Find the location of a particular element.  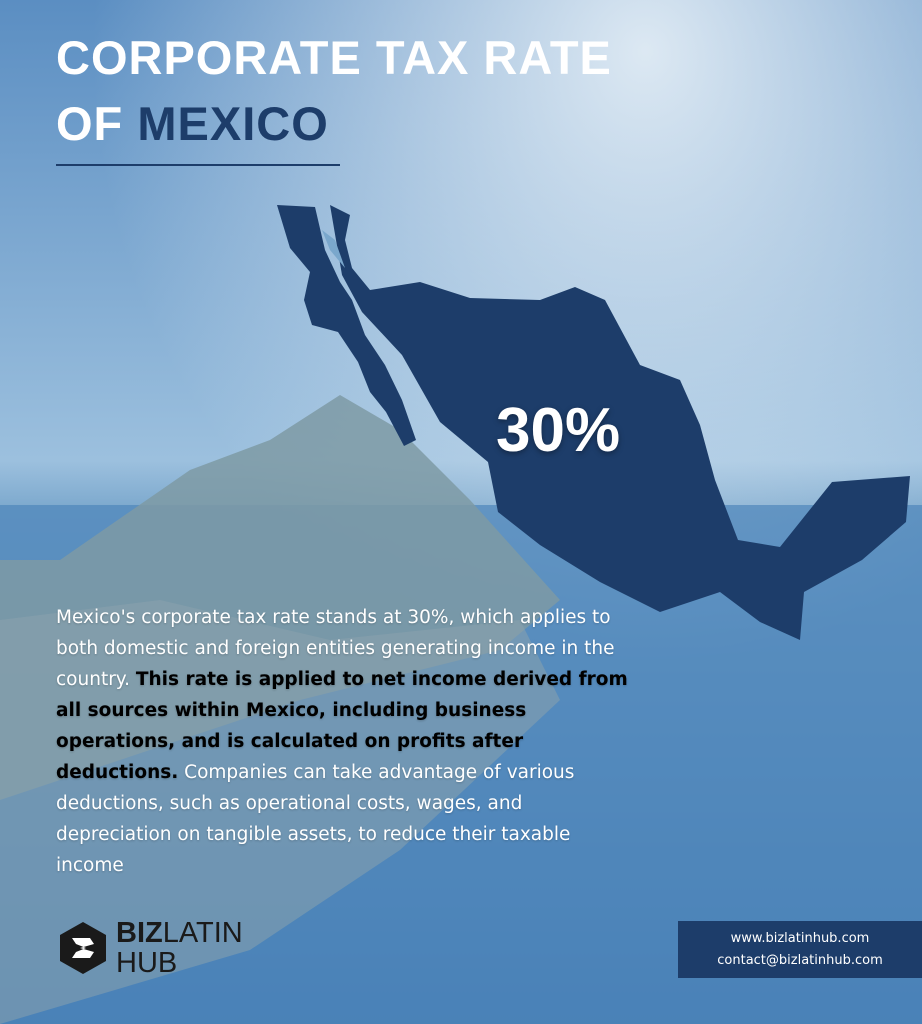

title-highlight: MEXICO is located at coordinates (233, 123).